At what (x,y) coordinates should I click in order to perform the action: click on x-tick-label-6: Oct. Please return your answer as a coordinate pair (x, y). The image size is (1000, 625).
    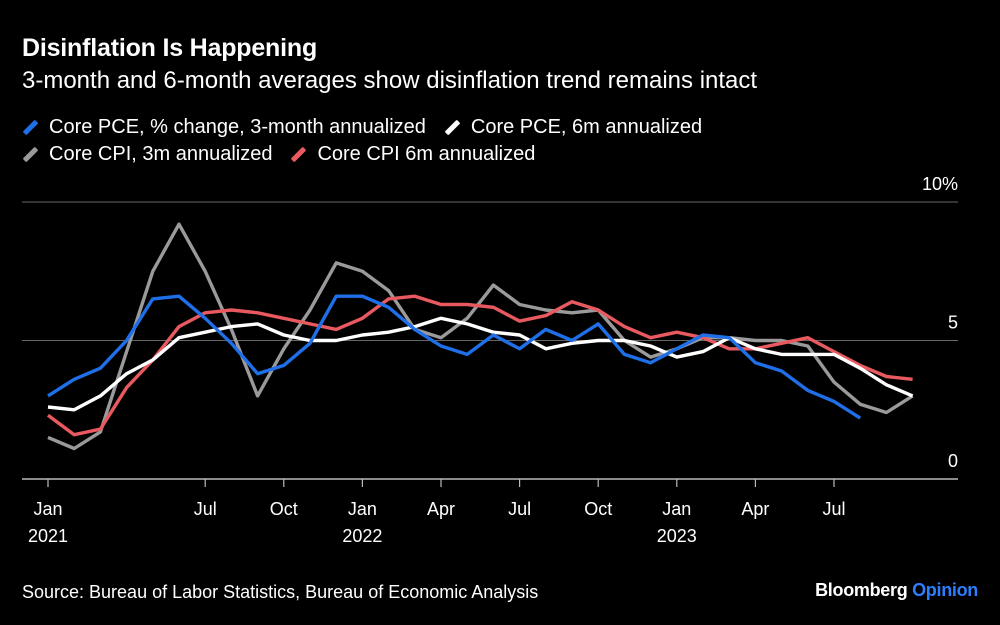
    Looking at the image, I should click on (598, 509).